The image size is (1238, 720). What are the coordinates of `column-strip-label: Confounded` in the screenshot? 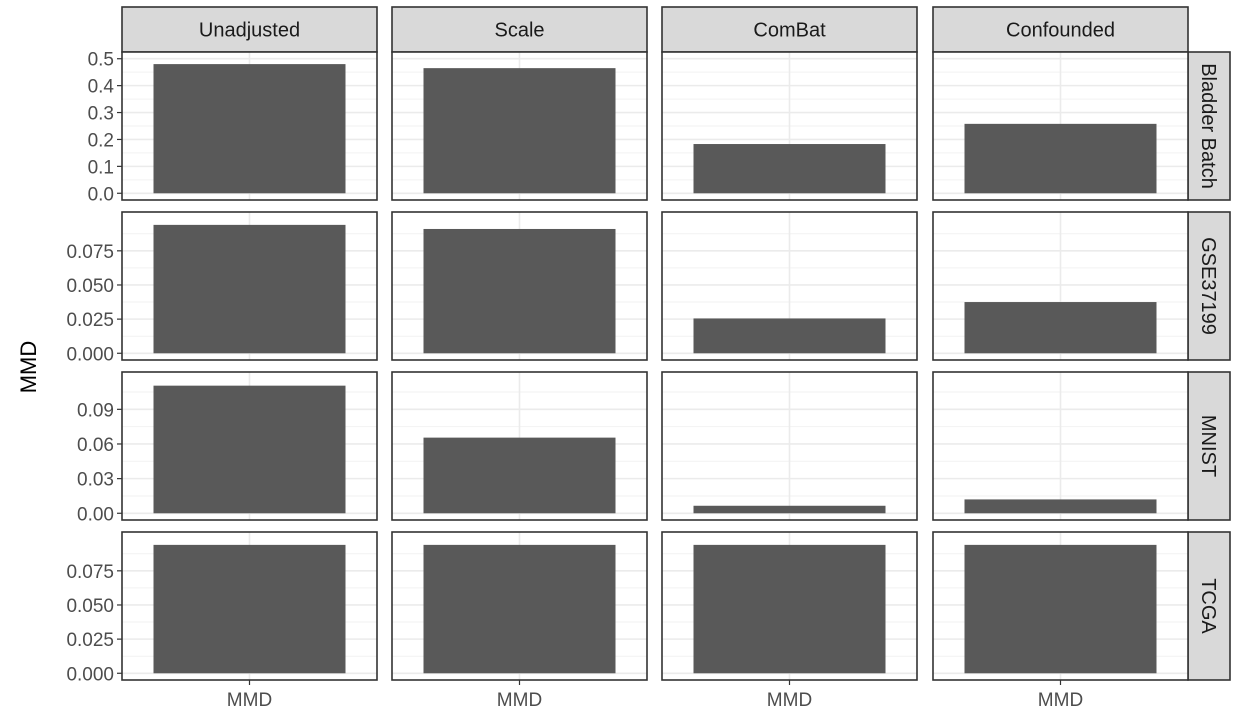 It's located at (1060, 31).